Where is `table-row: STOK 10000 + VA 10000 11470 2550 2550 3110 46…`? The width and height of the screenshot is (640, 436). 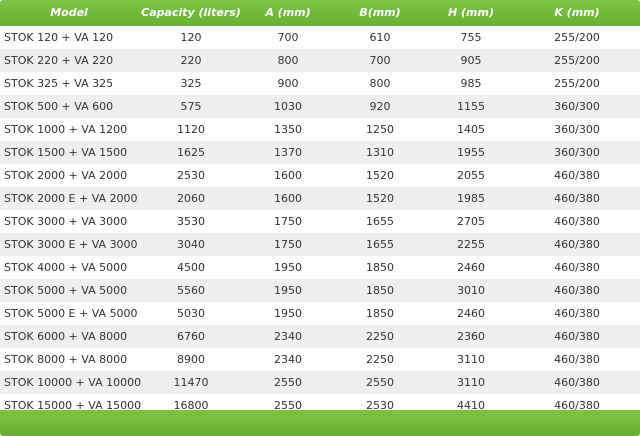
table-row: STOK 10000 + VA 10000 11470 2550 2550 3110 46… is located at coordinates (320, 382).